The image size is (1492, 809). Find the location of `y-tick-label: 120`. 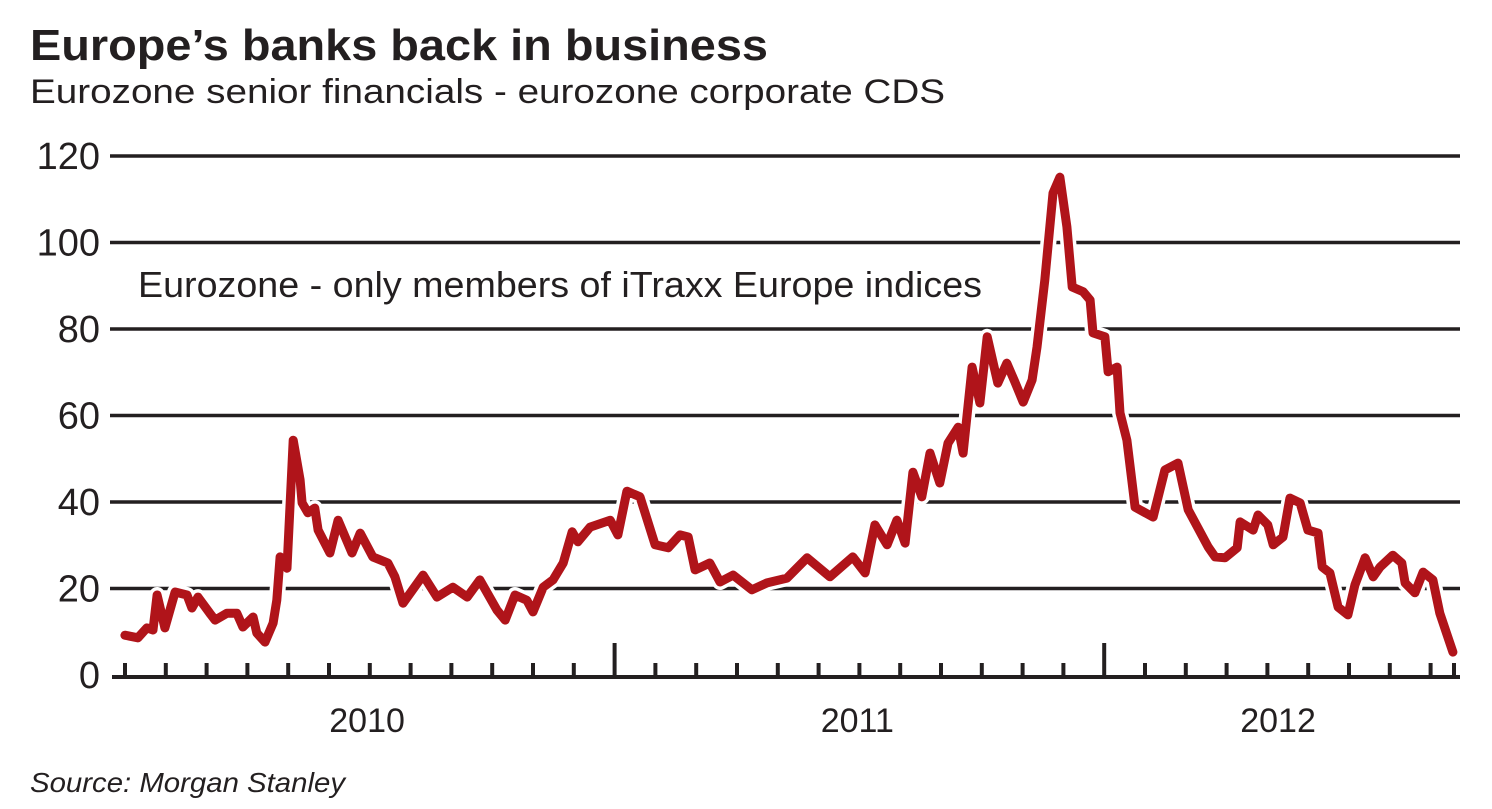

y-tick-label: 120 is located at coordinates (68, 157).